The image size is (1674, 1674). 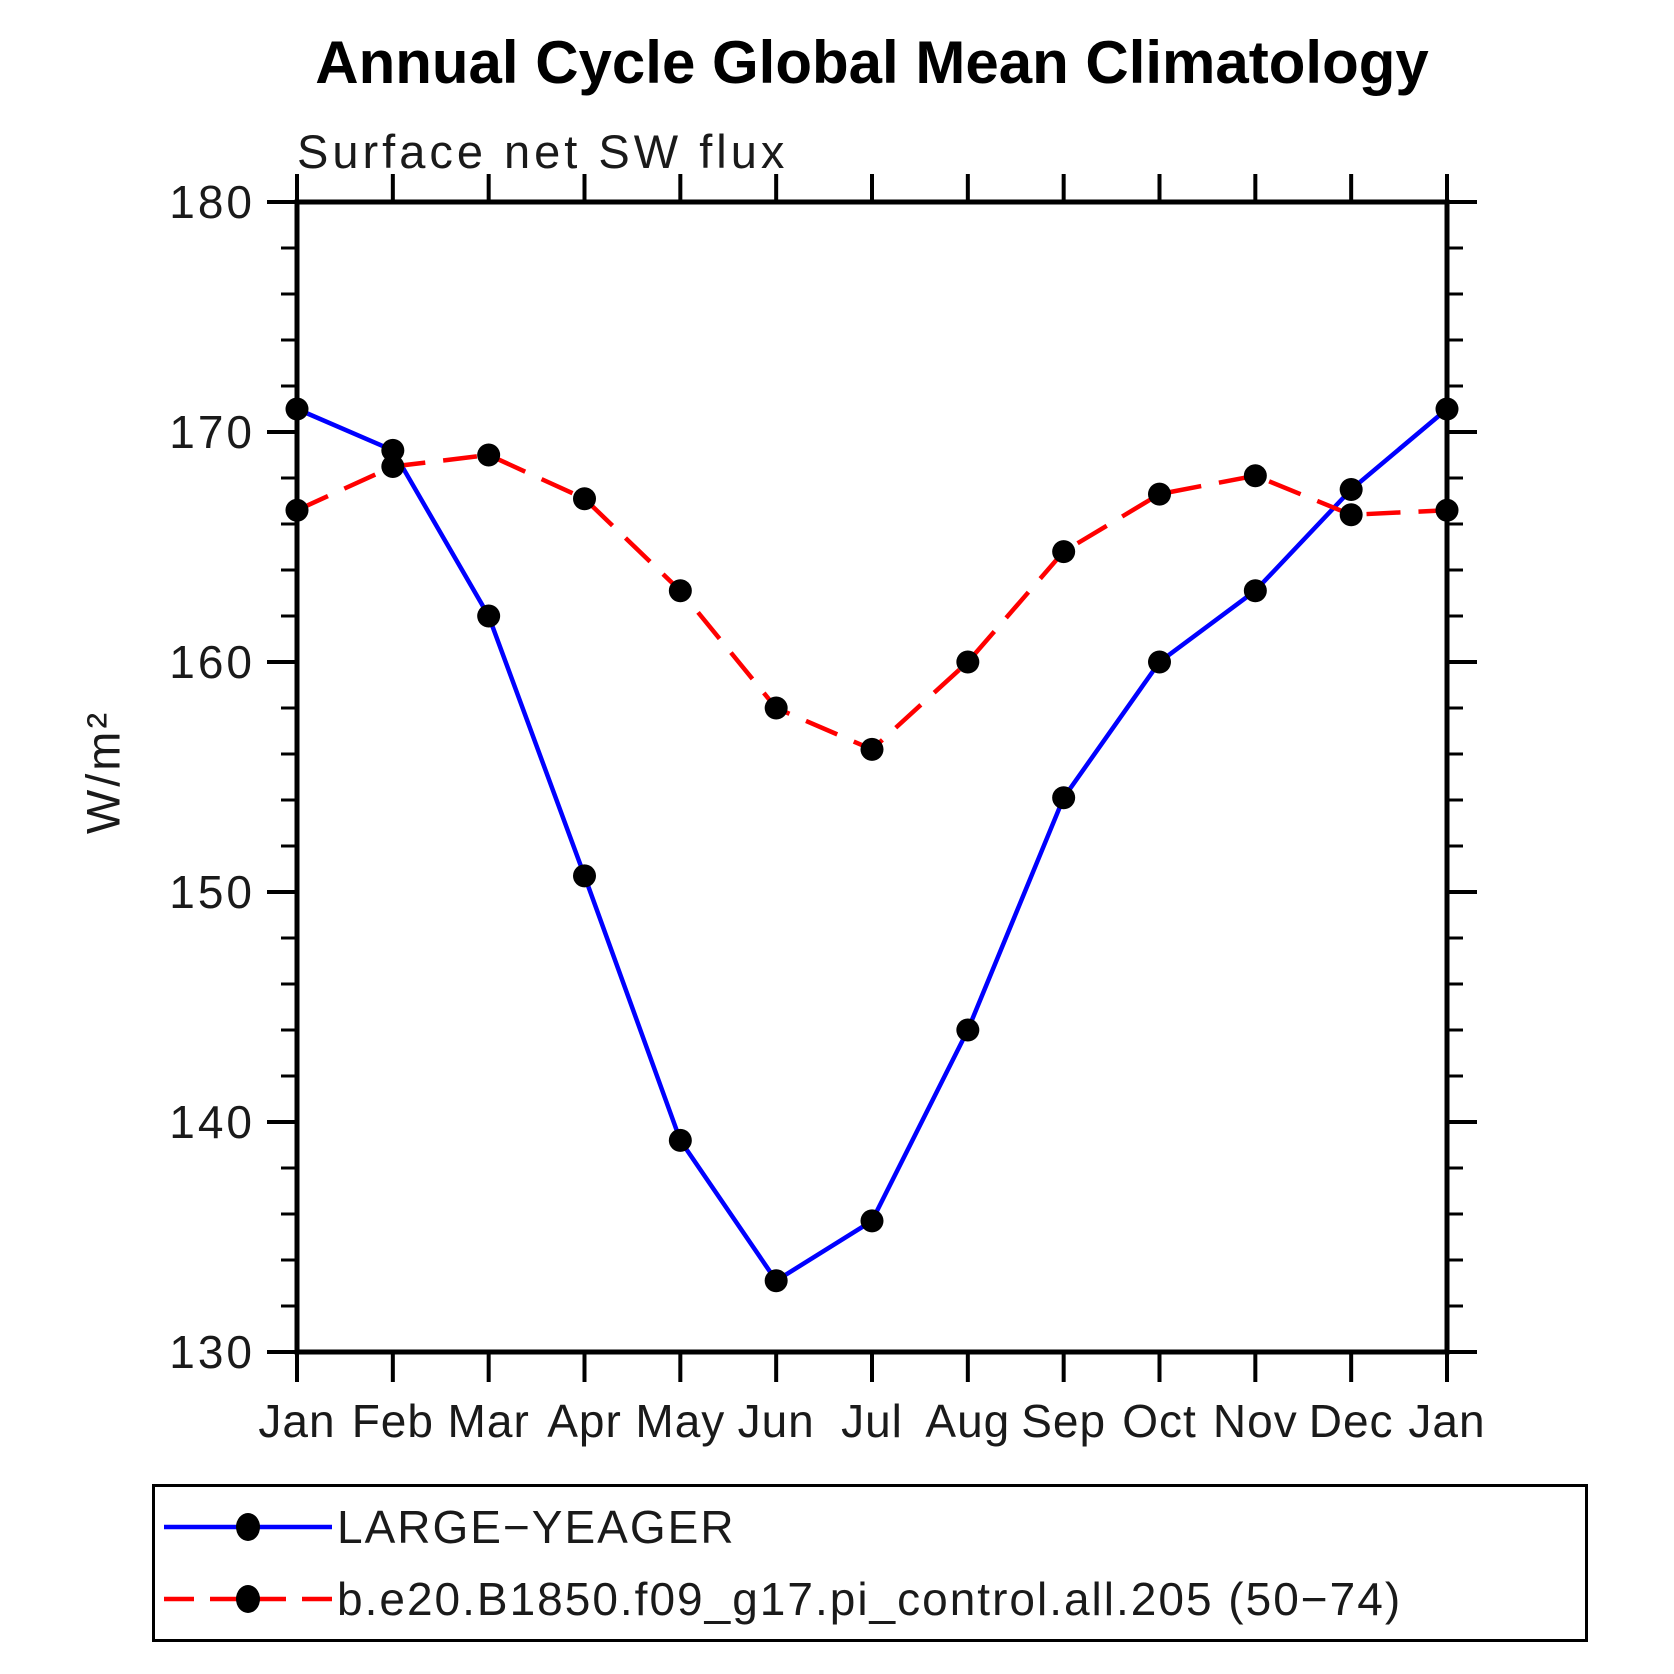 I want to click on x-tick-label: Mar, so click(x=489, y=1421).